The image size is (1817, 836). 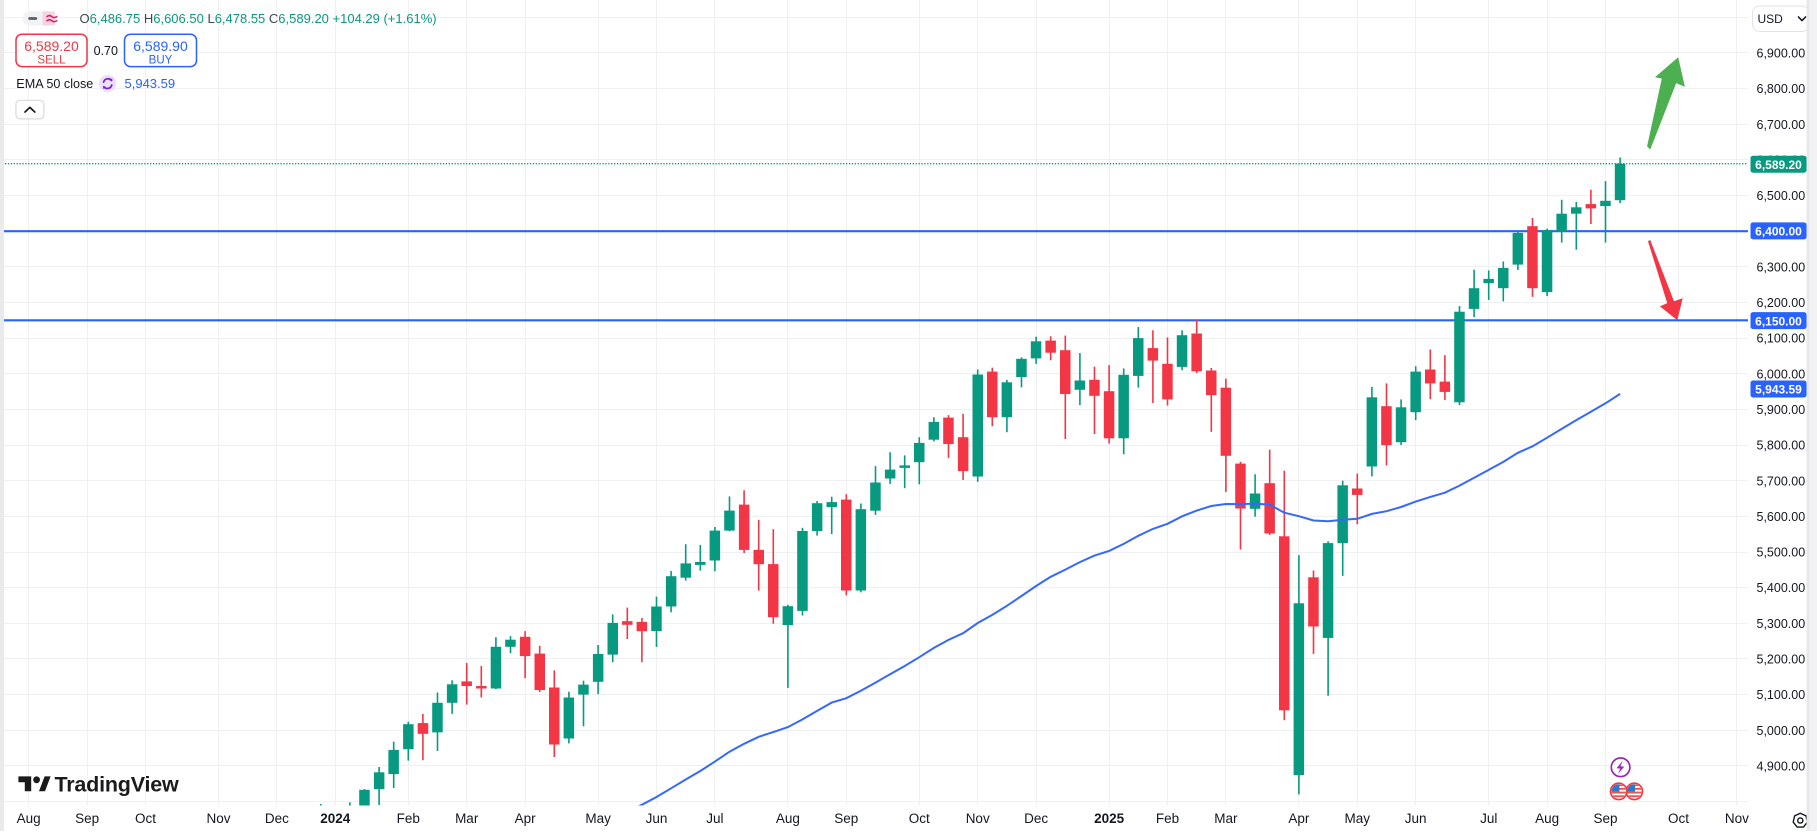 What do you see at coordinates (1781, 767) in the screenshot?
I see `svg-text: 4,900.00` at bounding box center [1781, 767].